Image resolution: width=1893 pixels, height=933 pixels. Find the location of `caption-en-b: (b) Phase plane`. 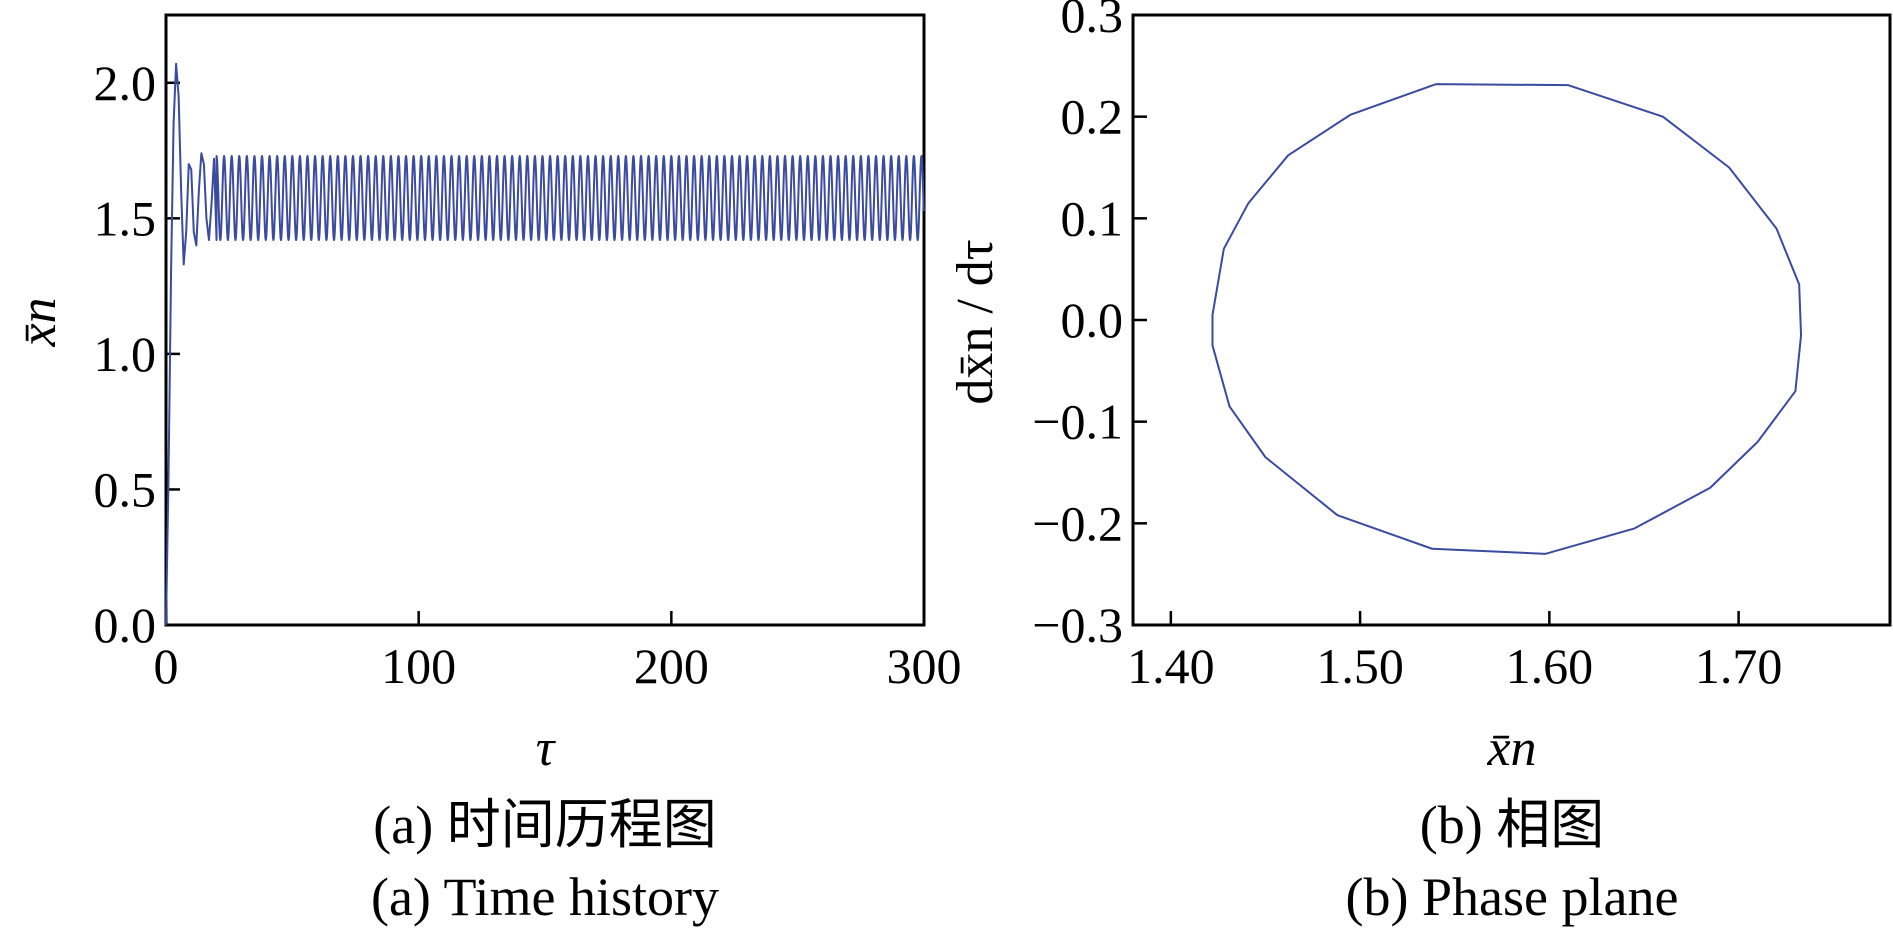

caption-en-b: (b) Phase plane is located at coordinates (1512, 897).